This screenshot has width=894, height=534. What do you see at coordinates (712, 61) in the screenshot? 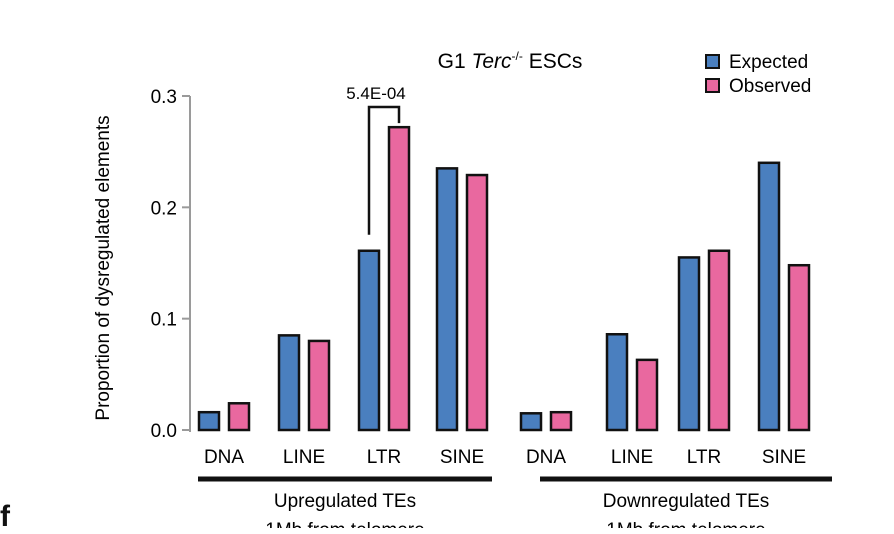
I see `legend-swatch-expected` at bounding box center [712, 61].